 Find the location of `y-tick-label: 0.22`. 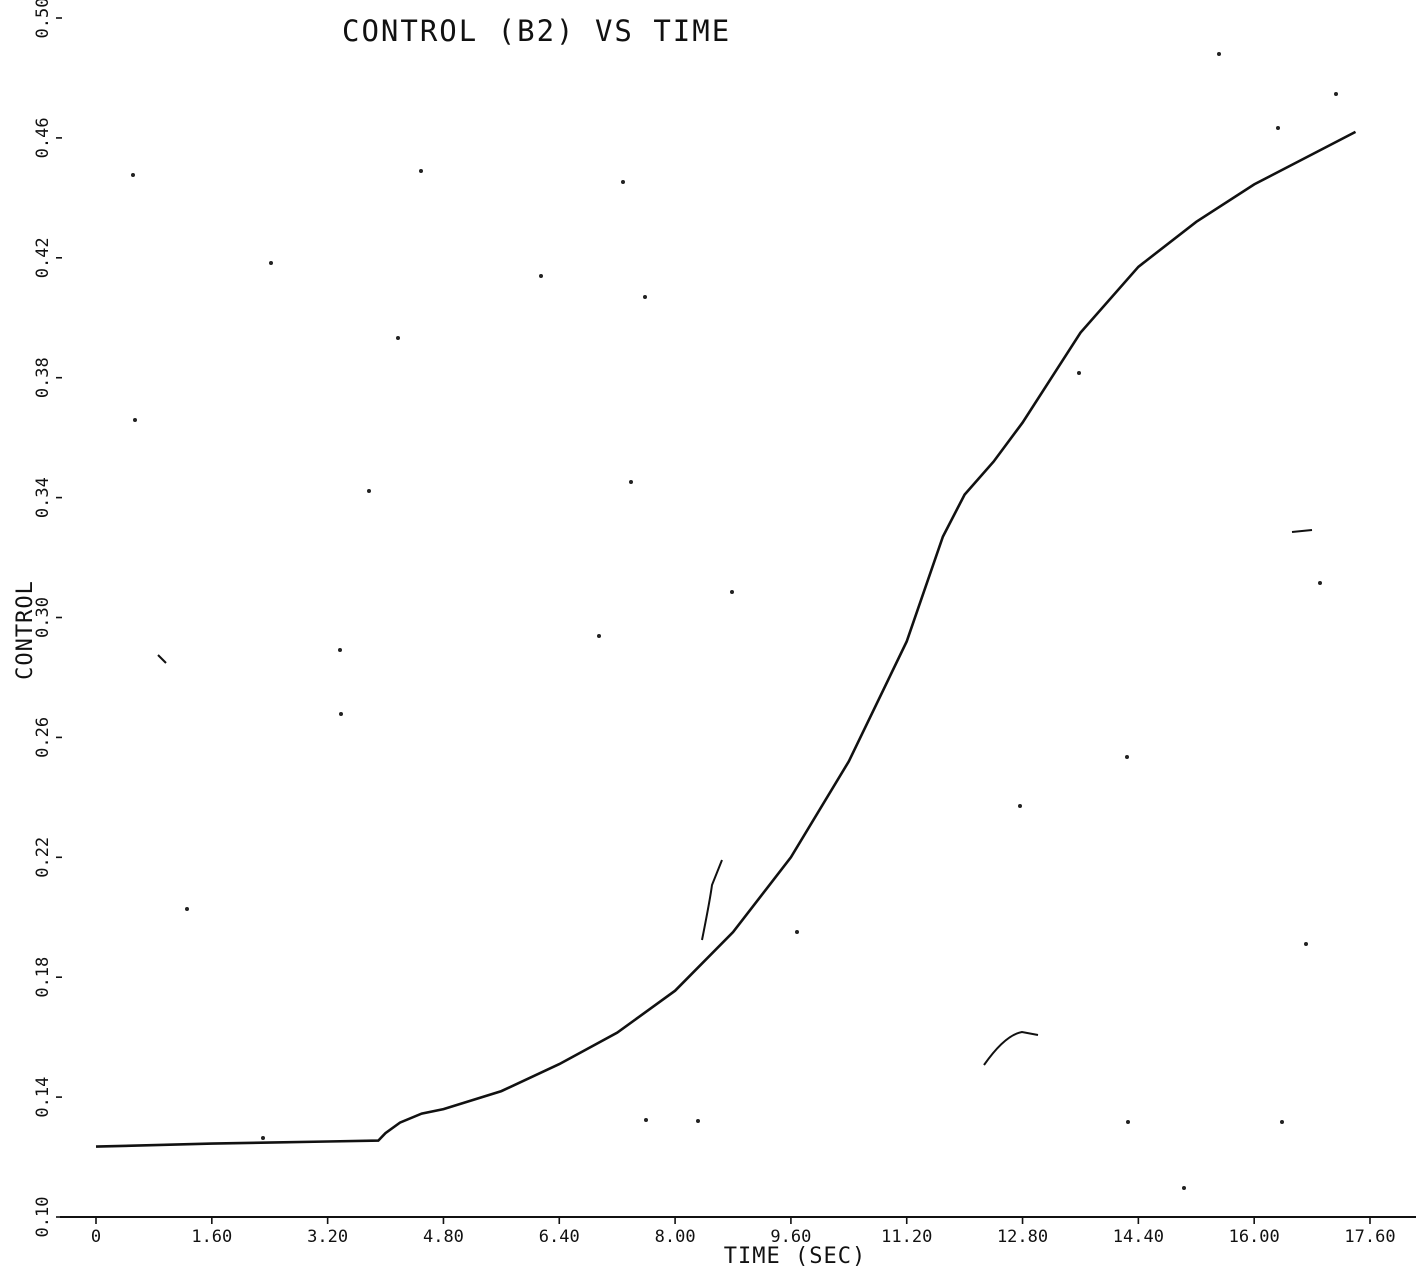

y-tick-label: 0.22 is located at coordinates (43, 857).